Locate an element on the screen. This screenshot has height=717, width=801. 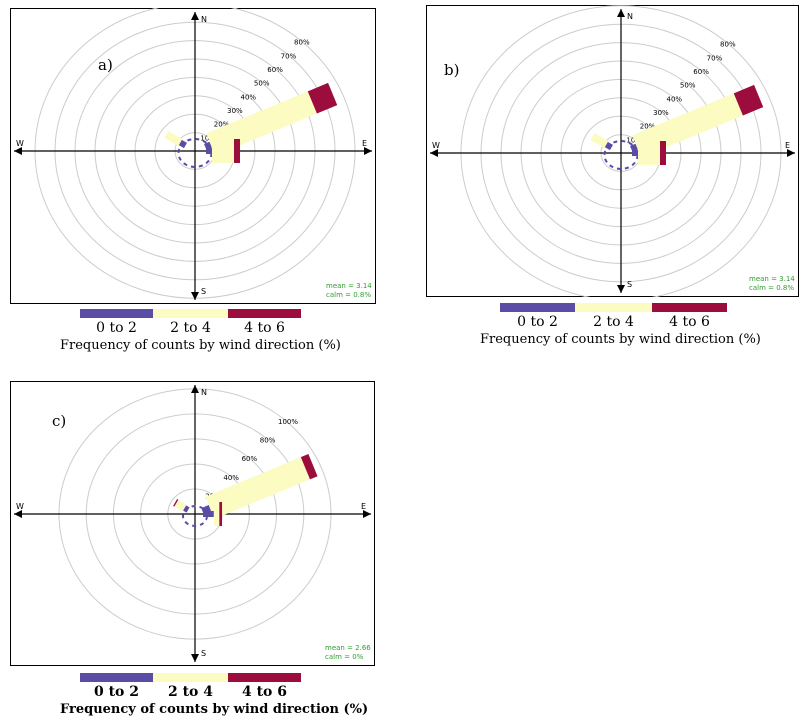
radial-tick-label: 30% is located at coordinates (235, 111).